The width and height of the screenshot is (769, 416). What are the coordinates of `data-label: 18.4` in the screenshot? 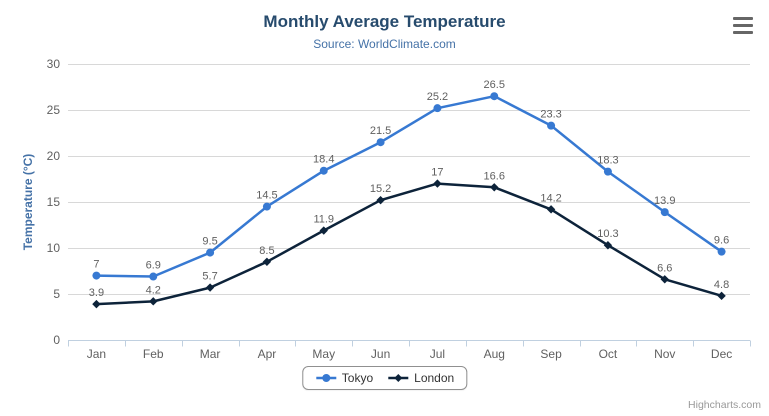 It's located at (323, 160).